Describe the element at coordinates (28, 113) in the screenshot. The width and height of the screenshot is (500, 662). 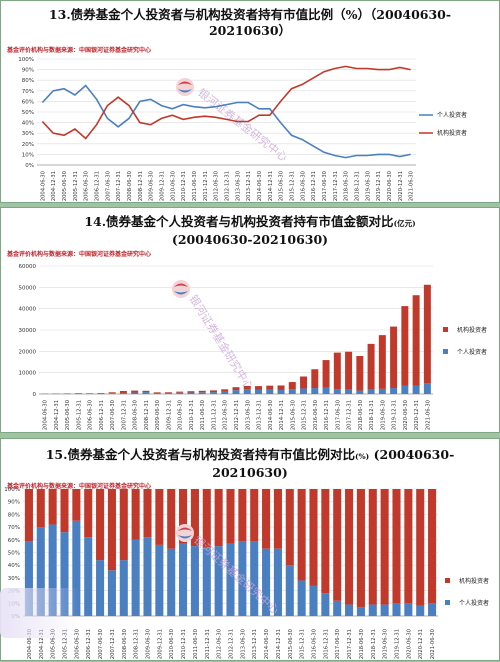
I see `y-tick-label: 50%` at that location.